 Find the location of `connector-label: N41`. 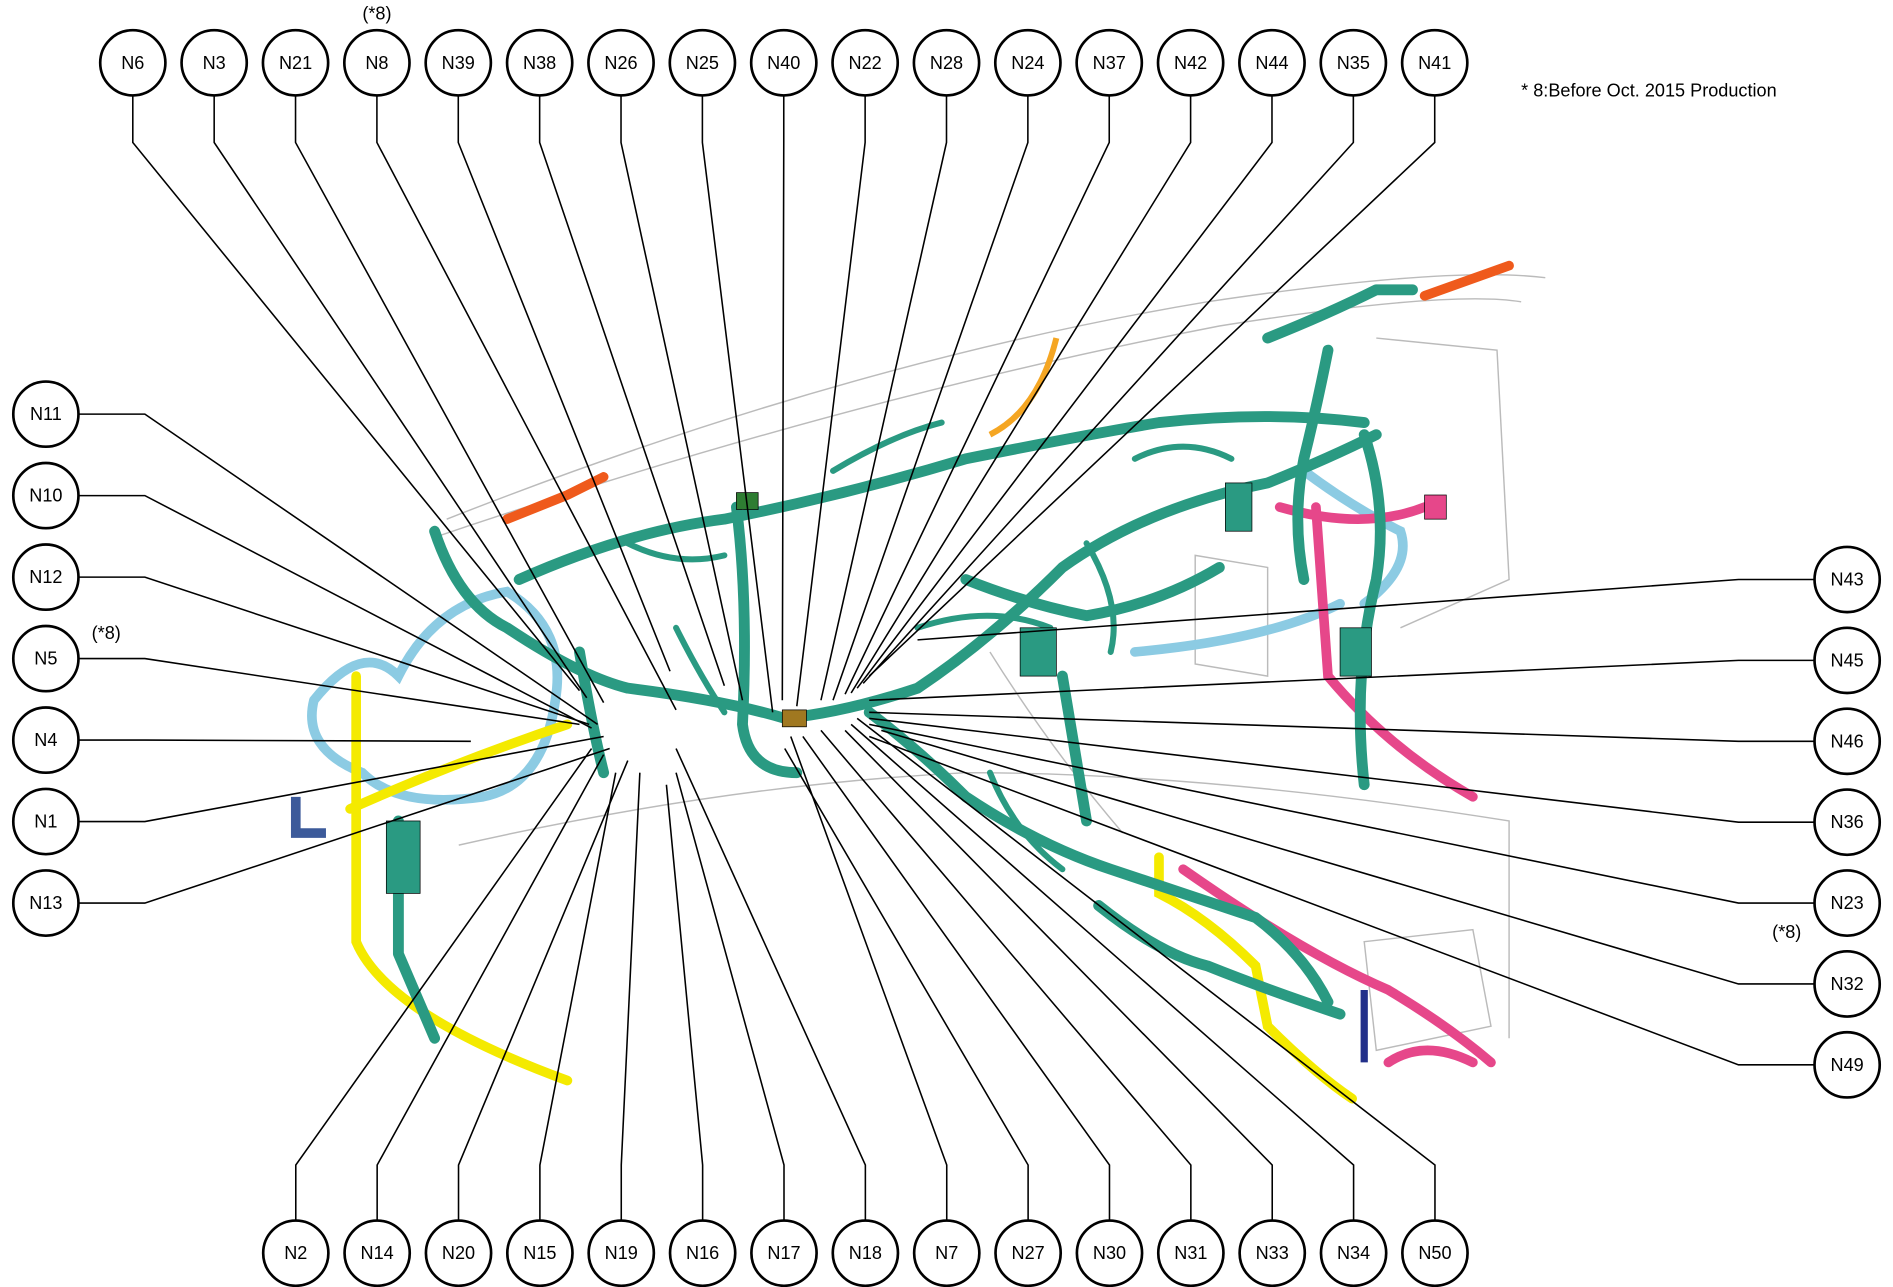

connector-label: N41 is located at coordinates (1434, 63).